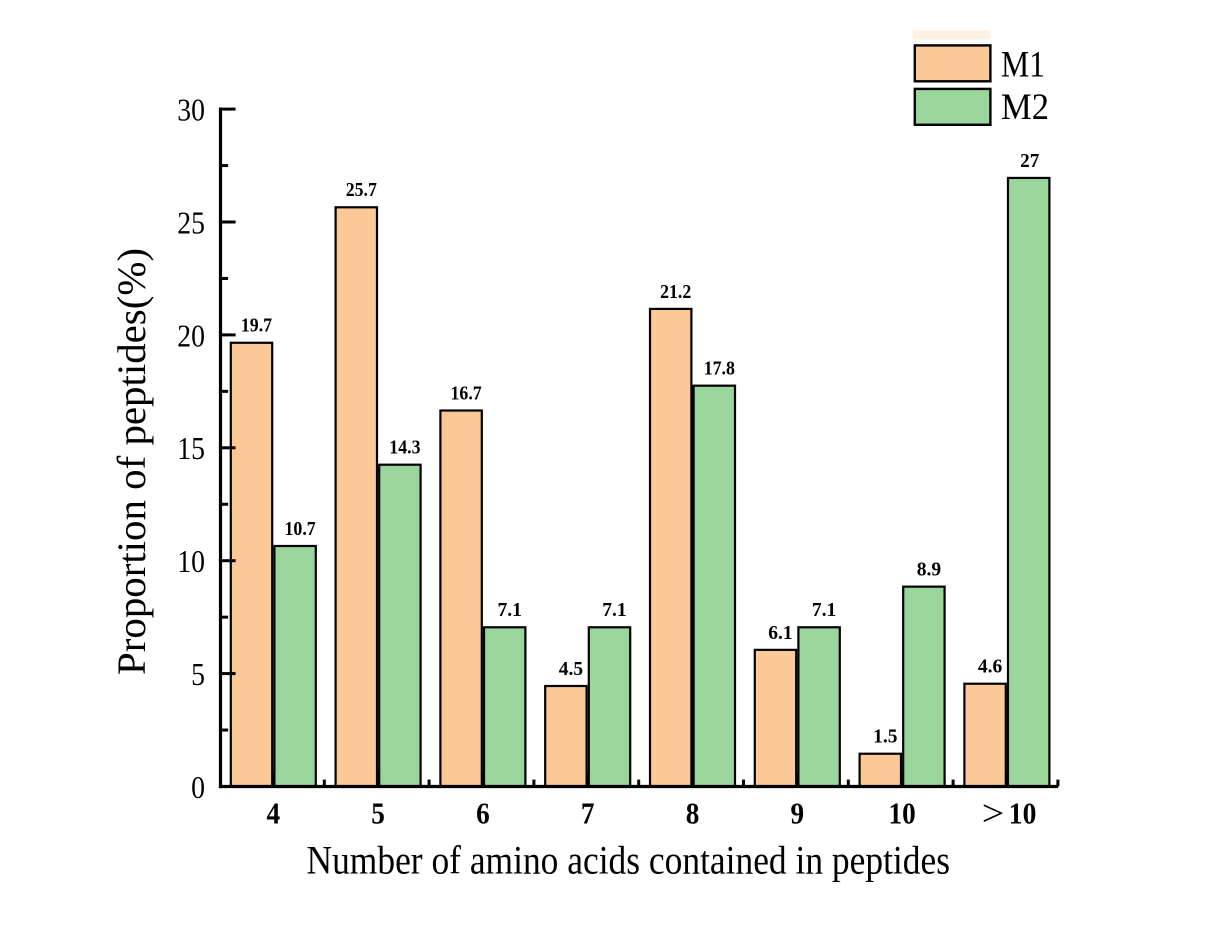  What do you see at coordinates (404, 448) in the screenshot?
I see `svg-text: 14.3` at bounding box center [404, 448].